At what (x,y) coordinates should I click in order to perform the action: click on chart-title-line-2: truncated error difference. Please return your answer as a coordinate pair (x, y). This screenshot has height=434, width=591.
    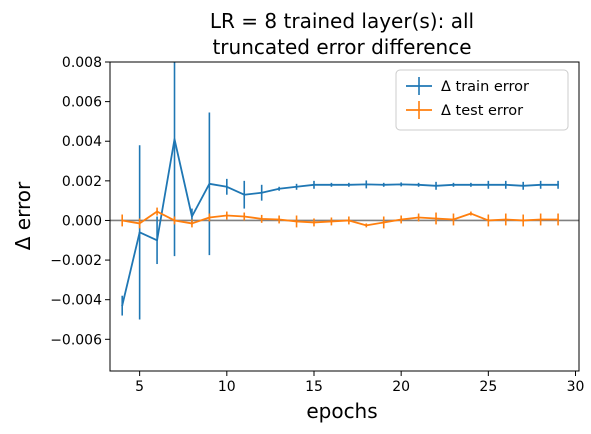
    Looking at the image, I should click on (341, 47).